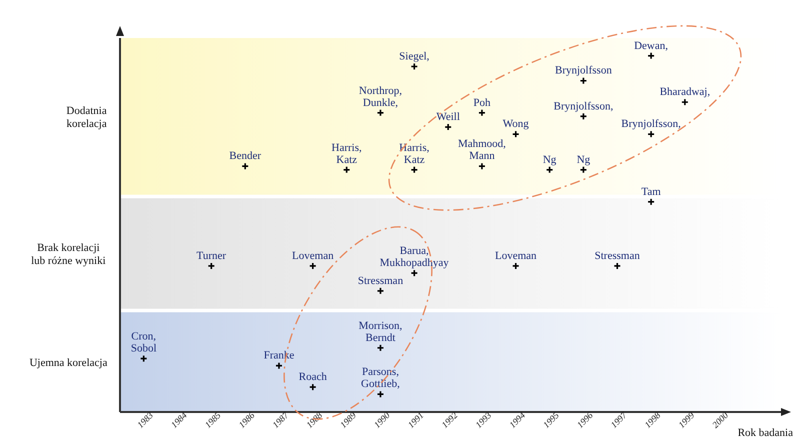  I want to click on band-label: Brak korelacji lub różne wyniki, so click(68, 254).